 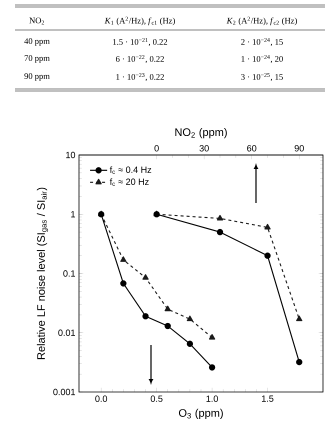 What do you see at coordinates (262, 42) in the screenshot?
I see `text: 2 · 10$^{−24}$, 15` at bounding box center [262, 42].